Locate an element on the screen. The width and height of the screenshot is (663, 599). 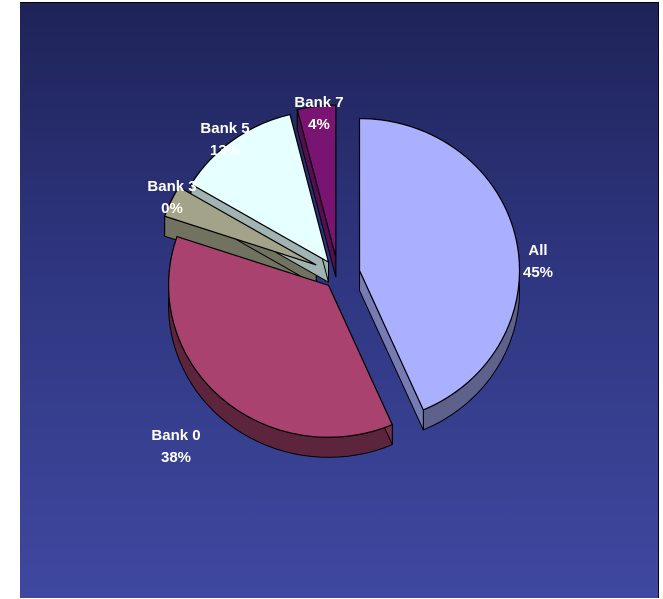
label-pct-bank-0: 38% is located at coordinates (176, 457).